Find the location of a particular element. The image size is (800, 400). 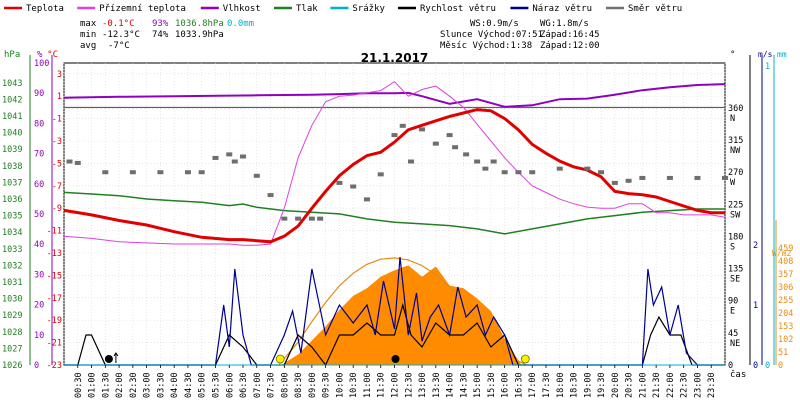

axis-tick-time: 19:30 is located at coordinates (602, 385).